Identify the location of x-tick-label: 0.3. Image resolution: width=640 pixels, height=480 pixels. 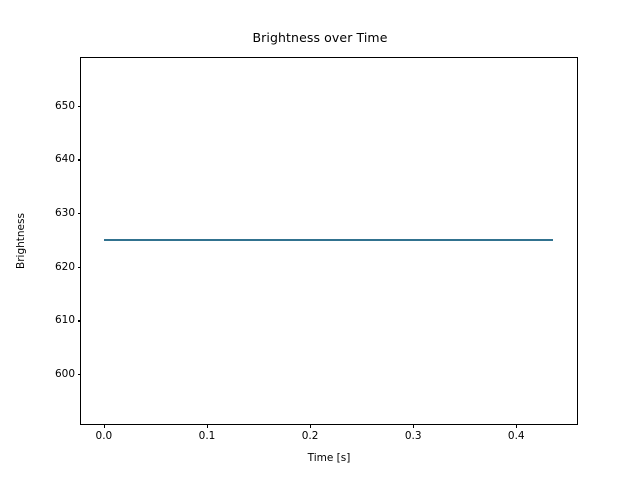
(413, 436).